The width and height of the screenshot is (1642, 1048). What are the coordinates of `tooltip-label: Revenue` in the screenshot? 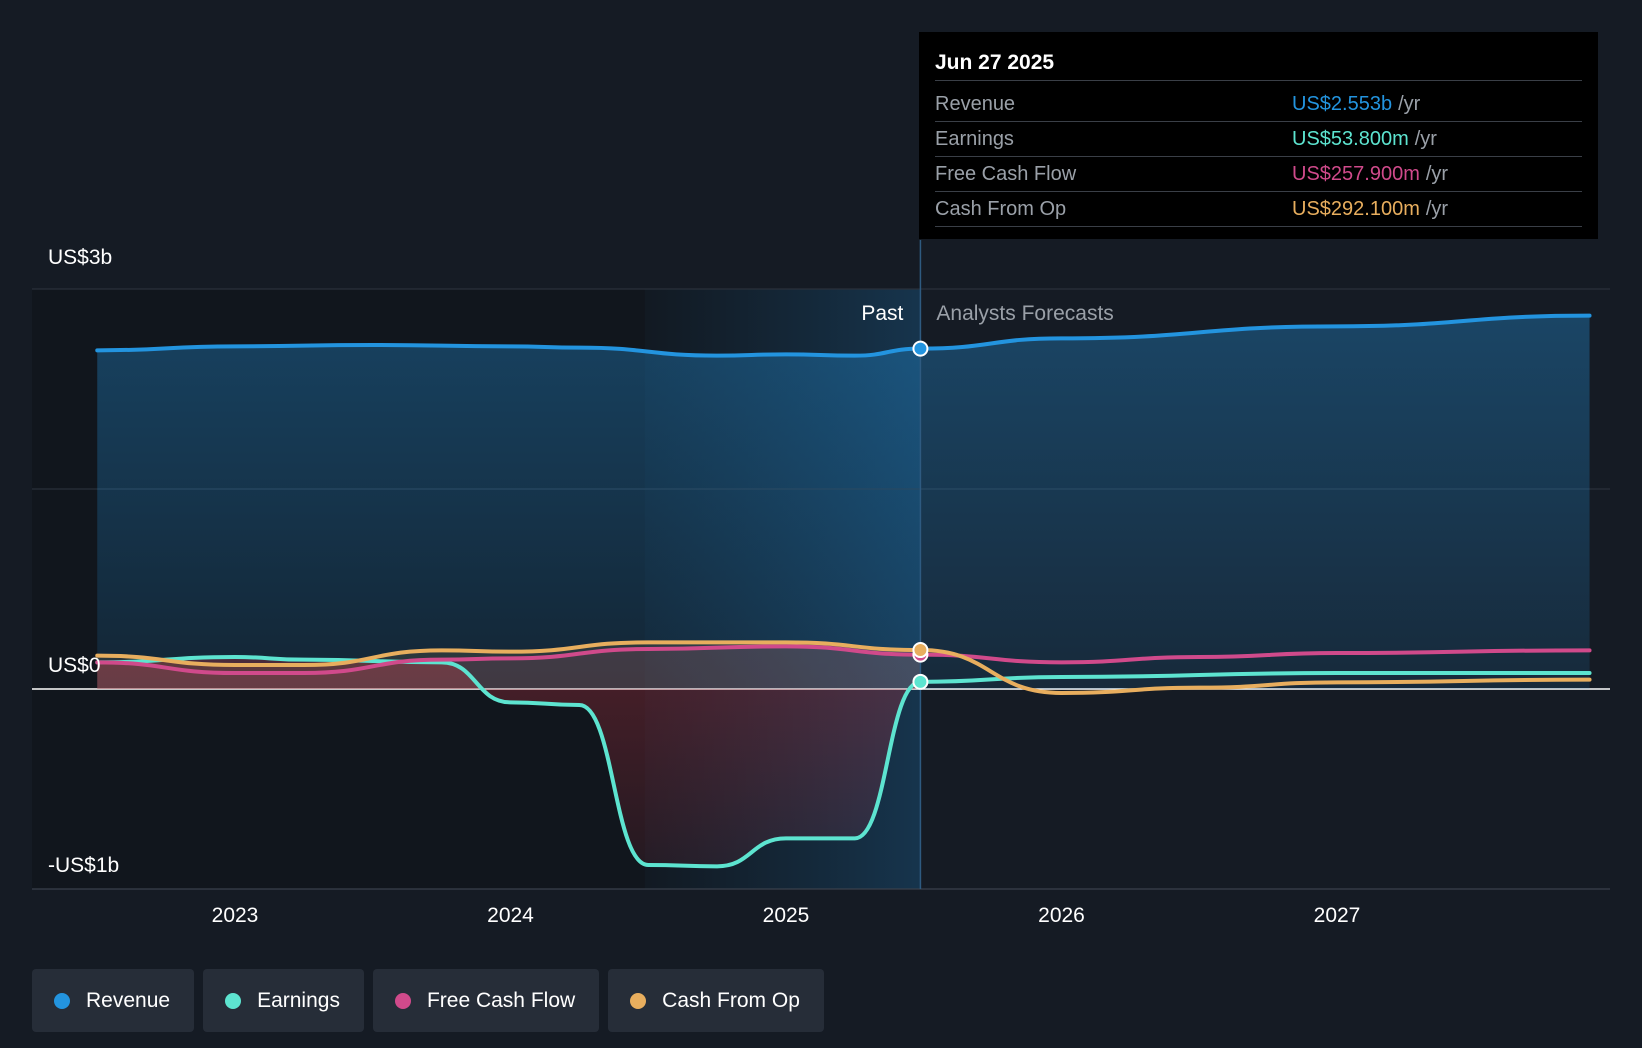 It's located at (975, 104).